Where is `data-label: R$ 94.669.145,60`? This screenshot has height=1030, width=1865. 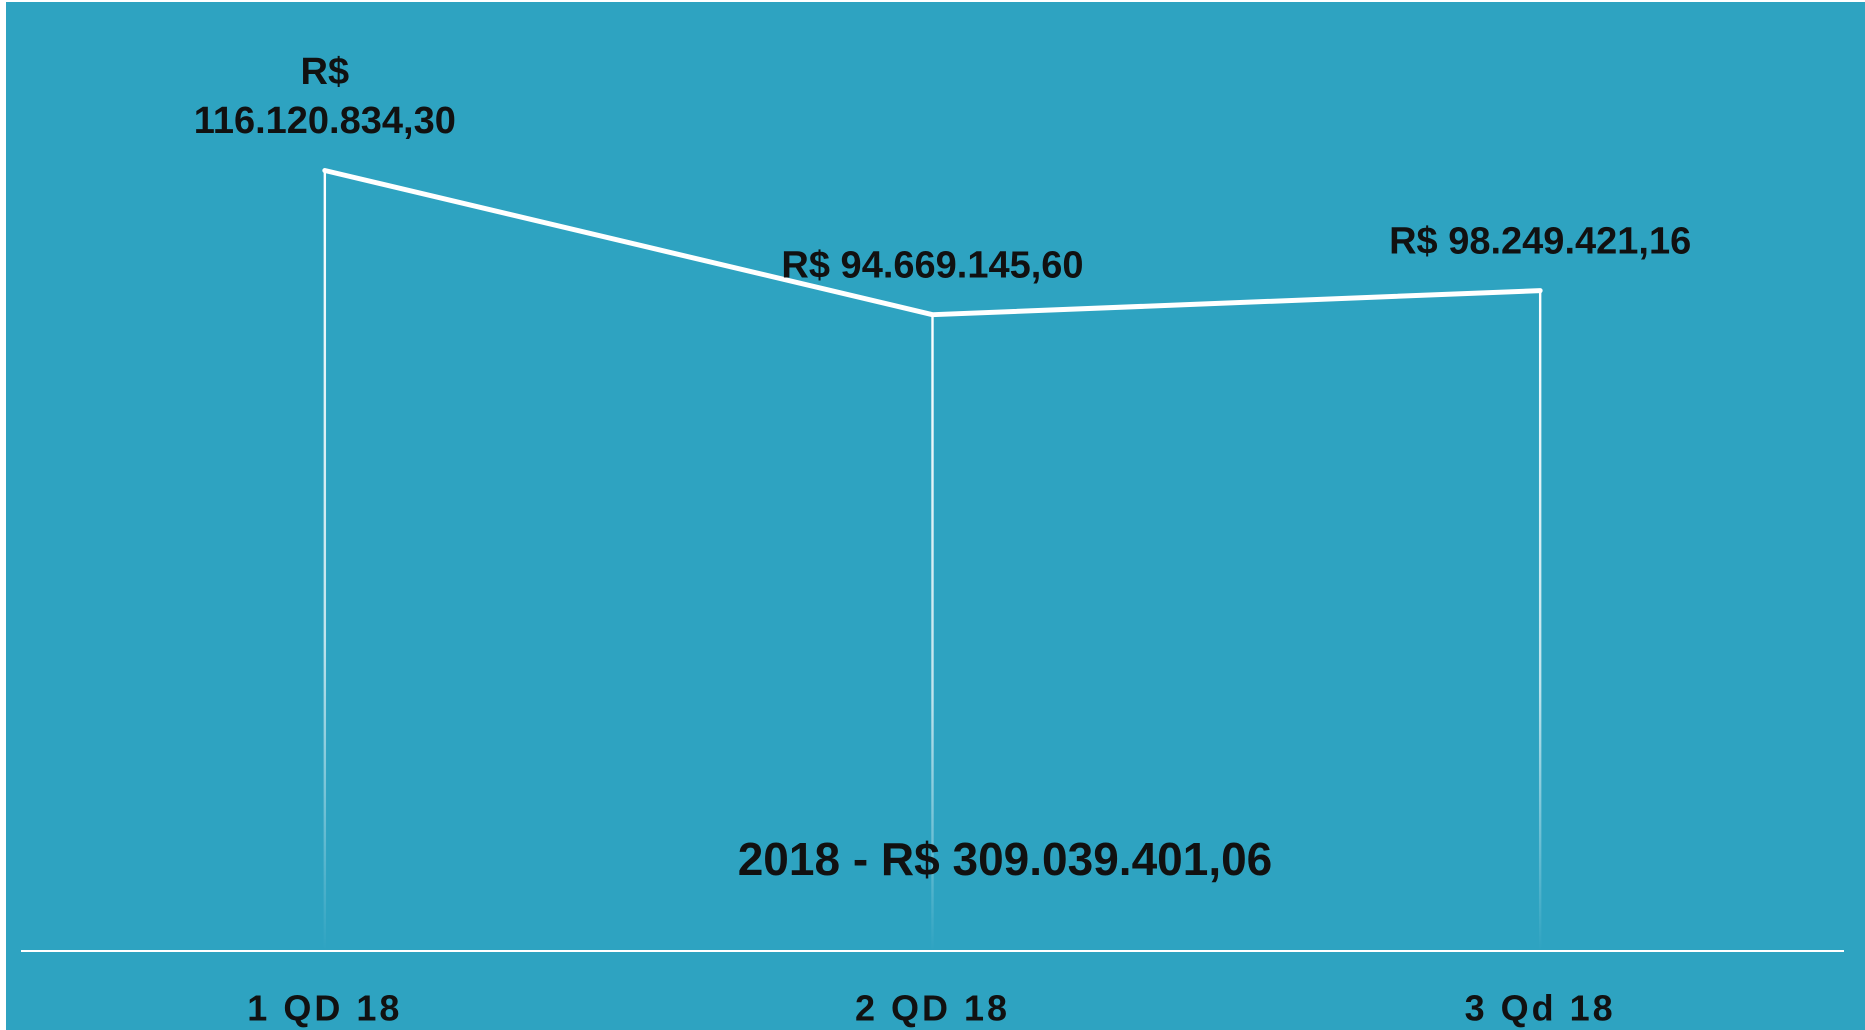
data-label: R$ 94.669.145,60 is located at coordinates (932, 265).